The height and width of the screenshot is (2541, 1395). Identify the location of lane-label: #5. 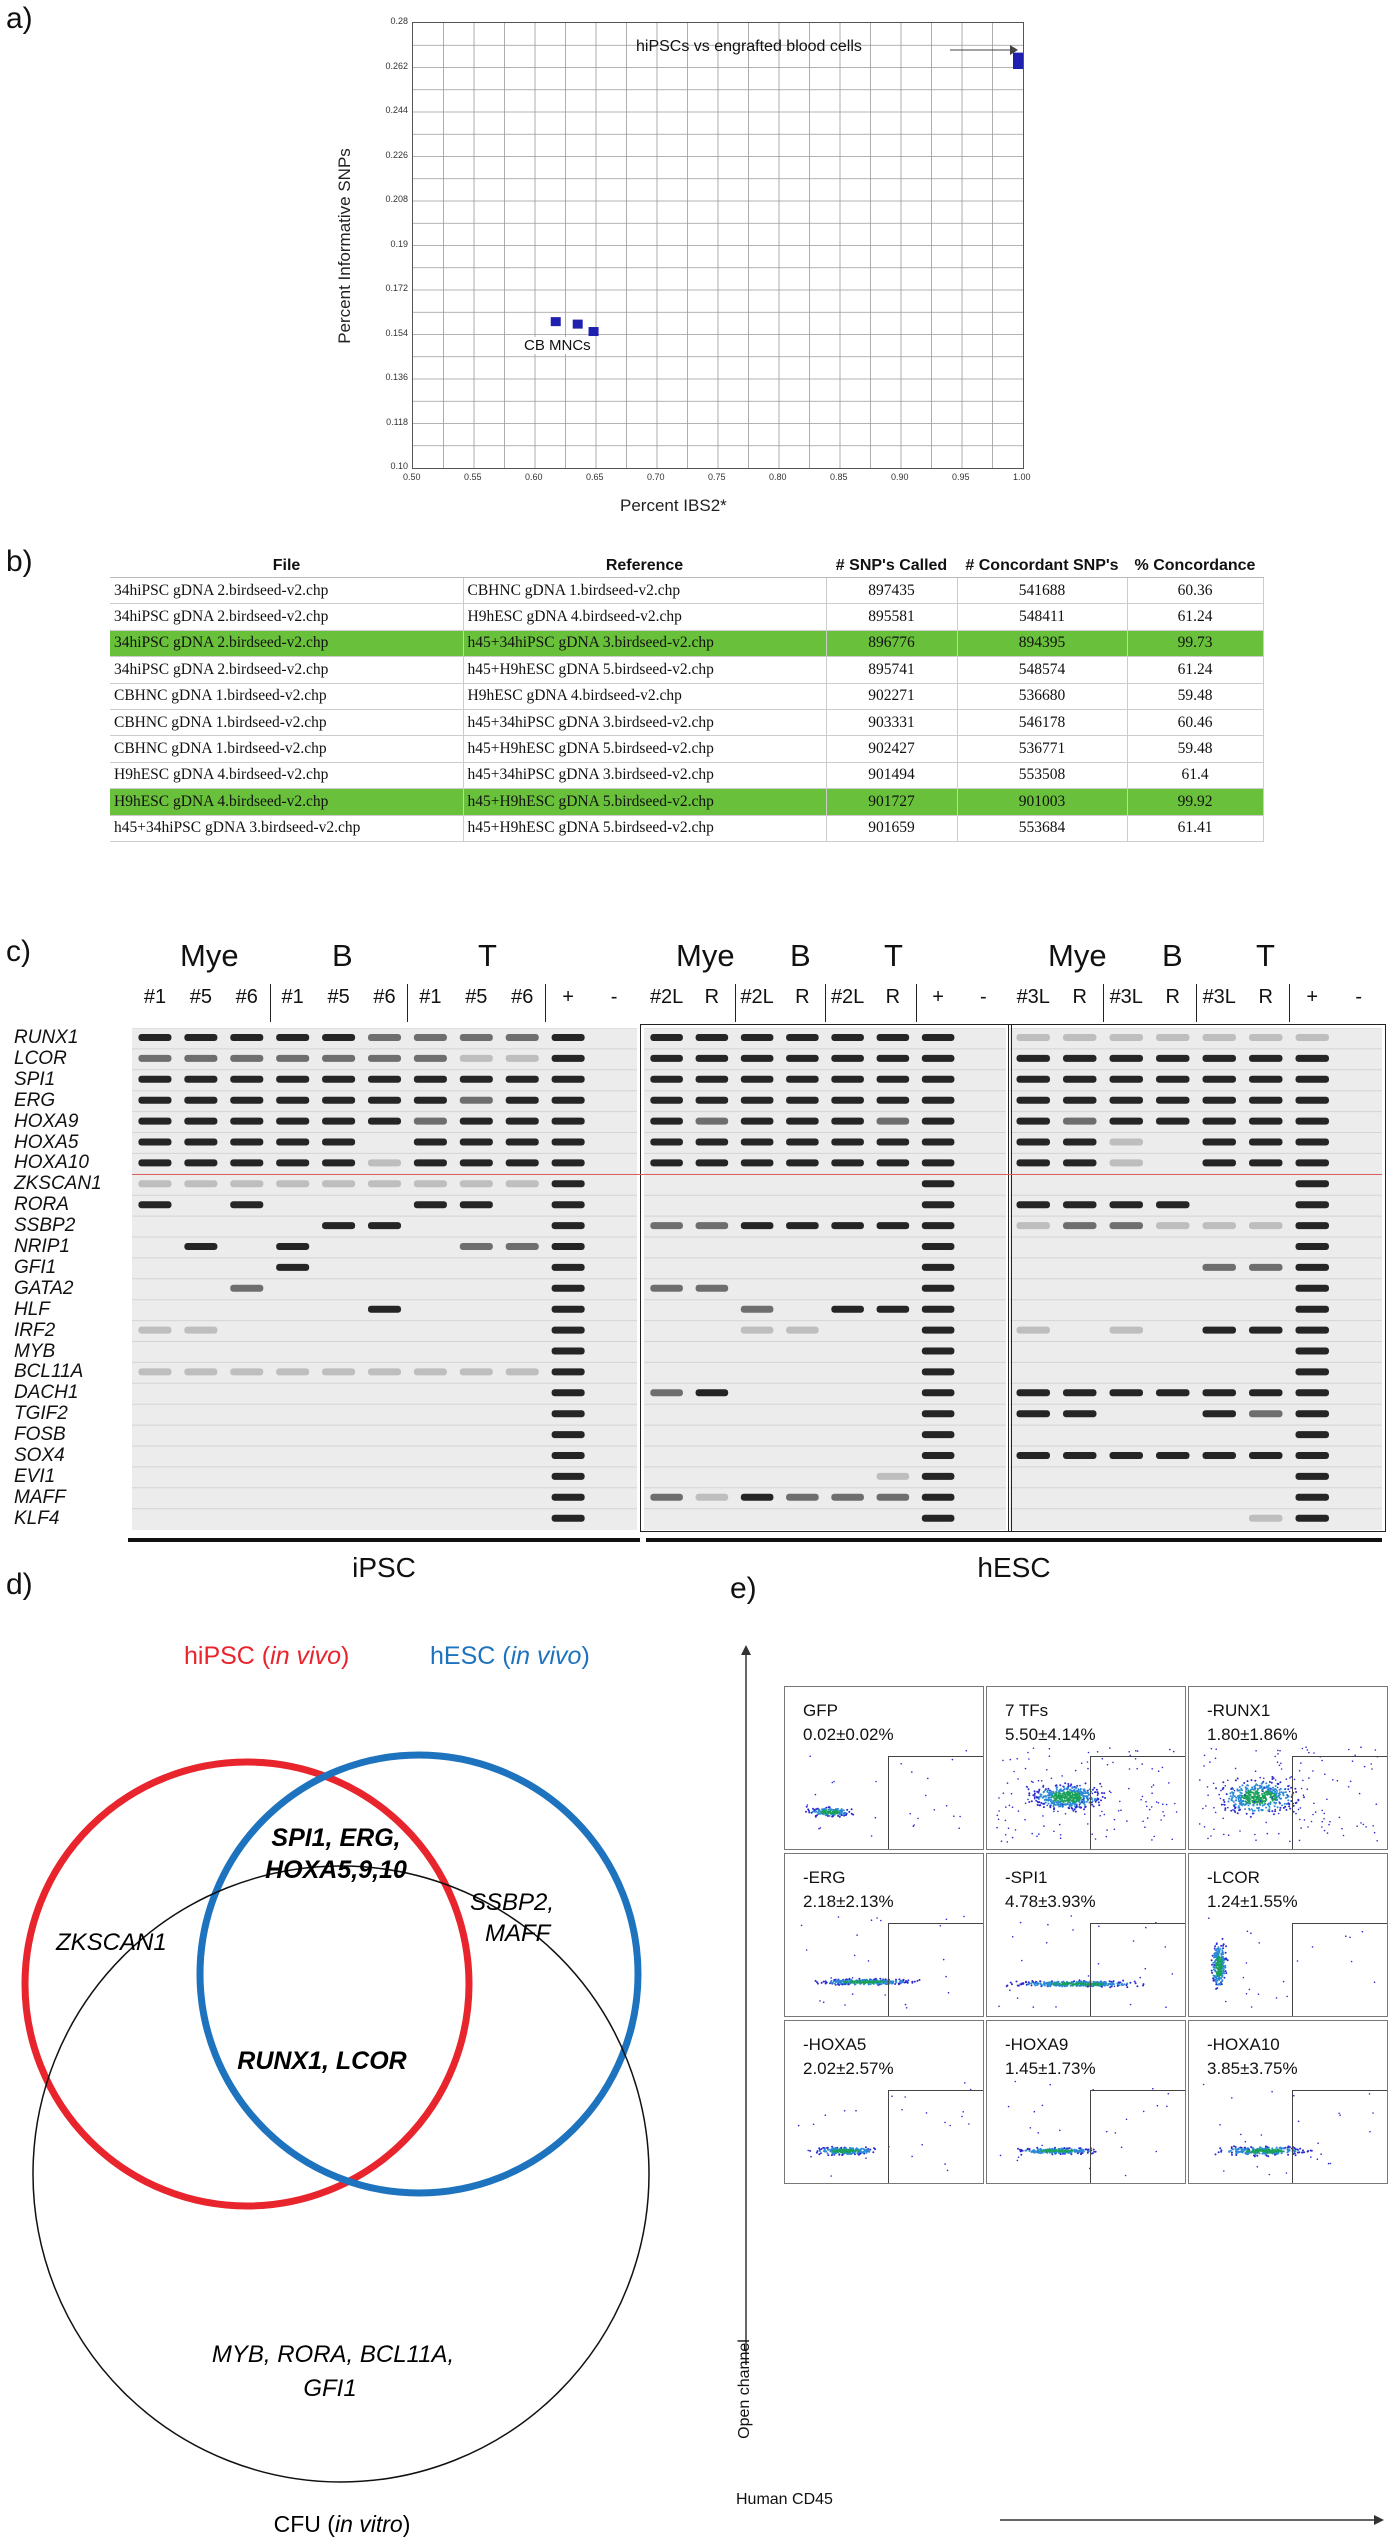
(338, 997).